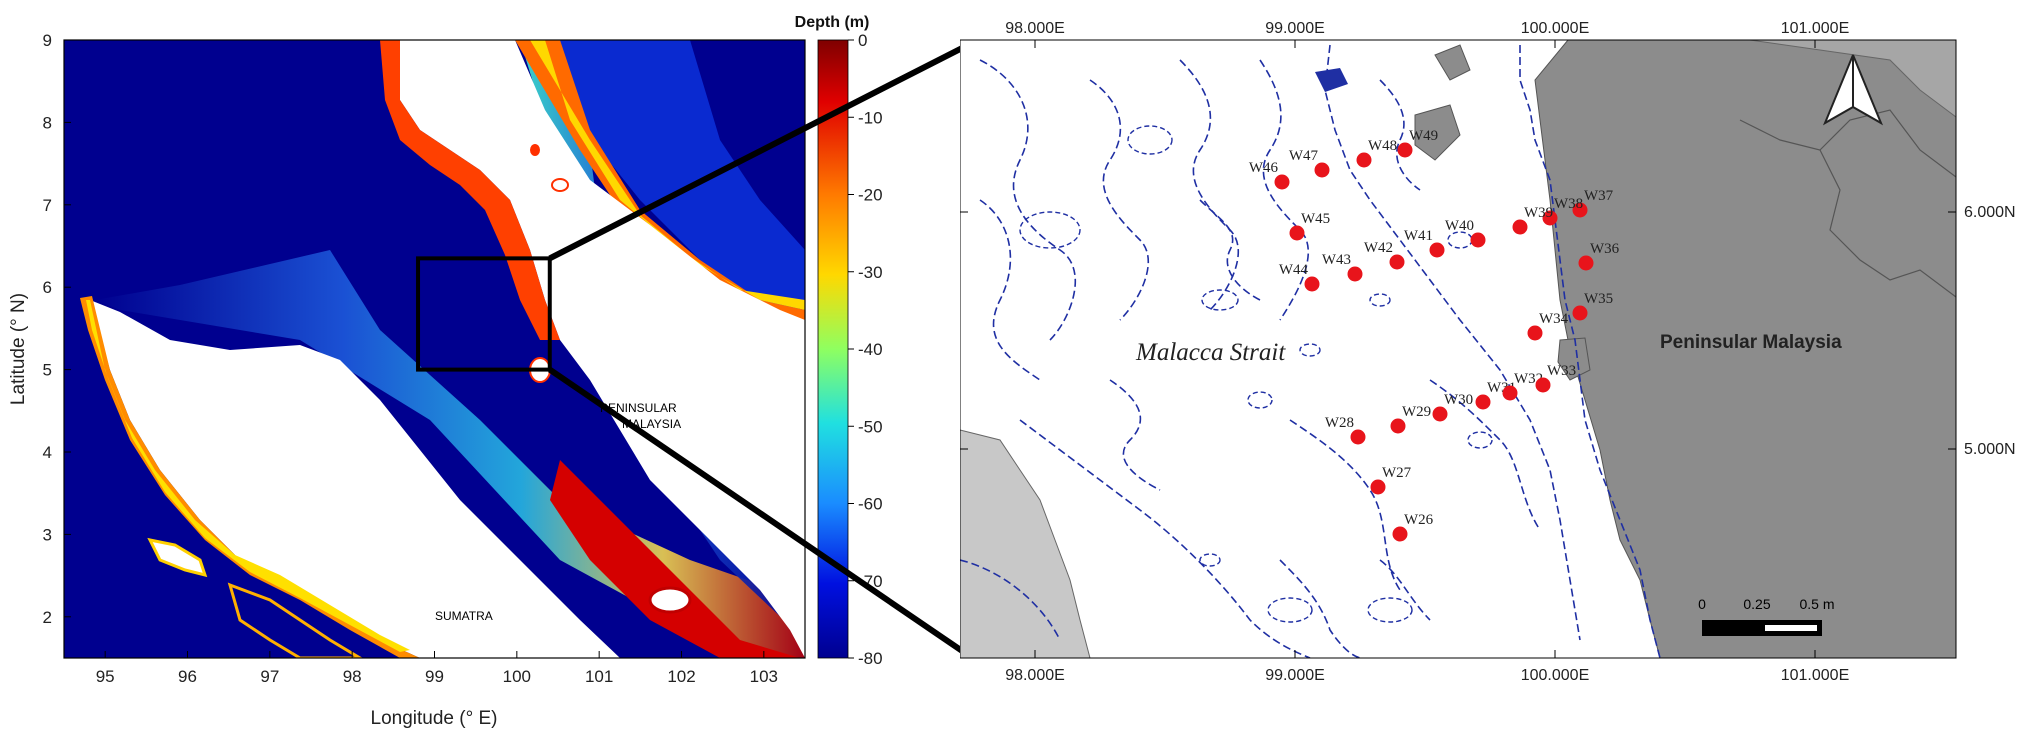 This screenshot has width=2032, height=748. I want to click on x-tick-label: 100, so click(517, 676).